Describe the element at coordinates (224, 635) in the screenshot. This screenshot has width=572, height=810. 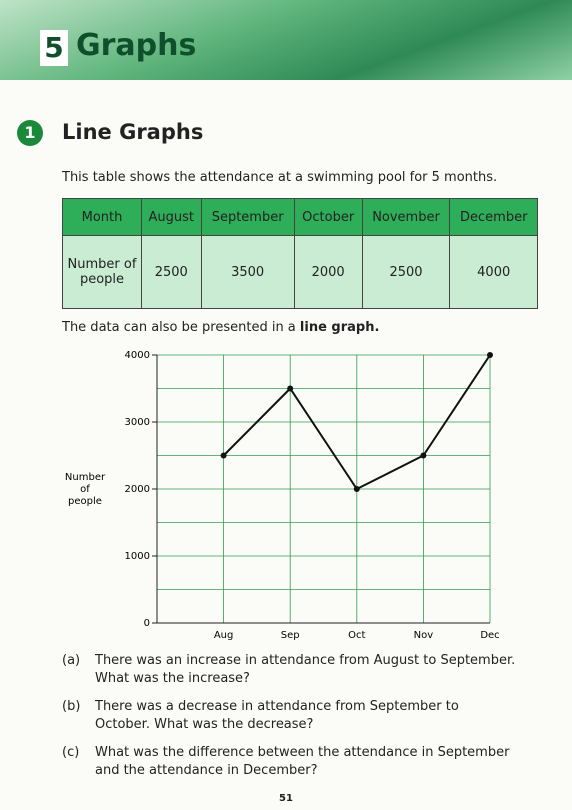
I see `x-tick-label: Aug` at that location.